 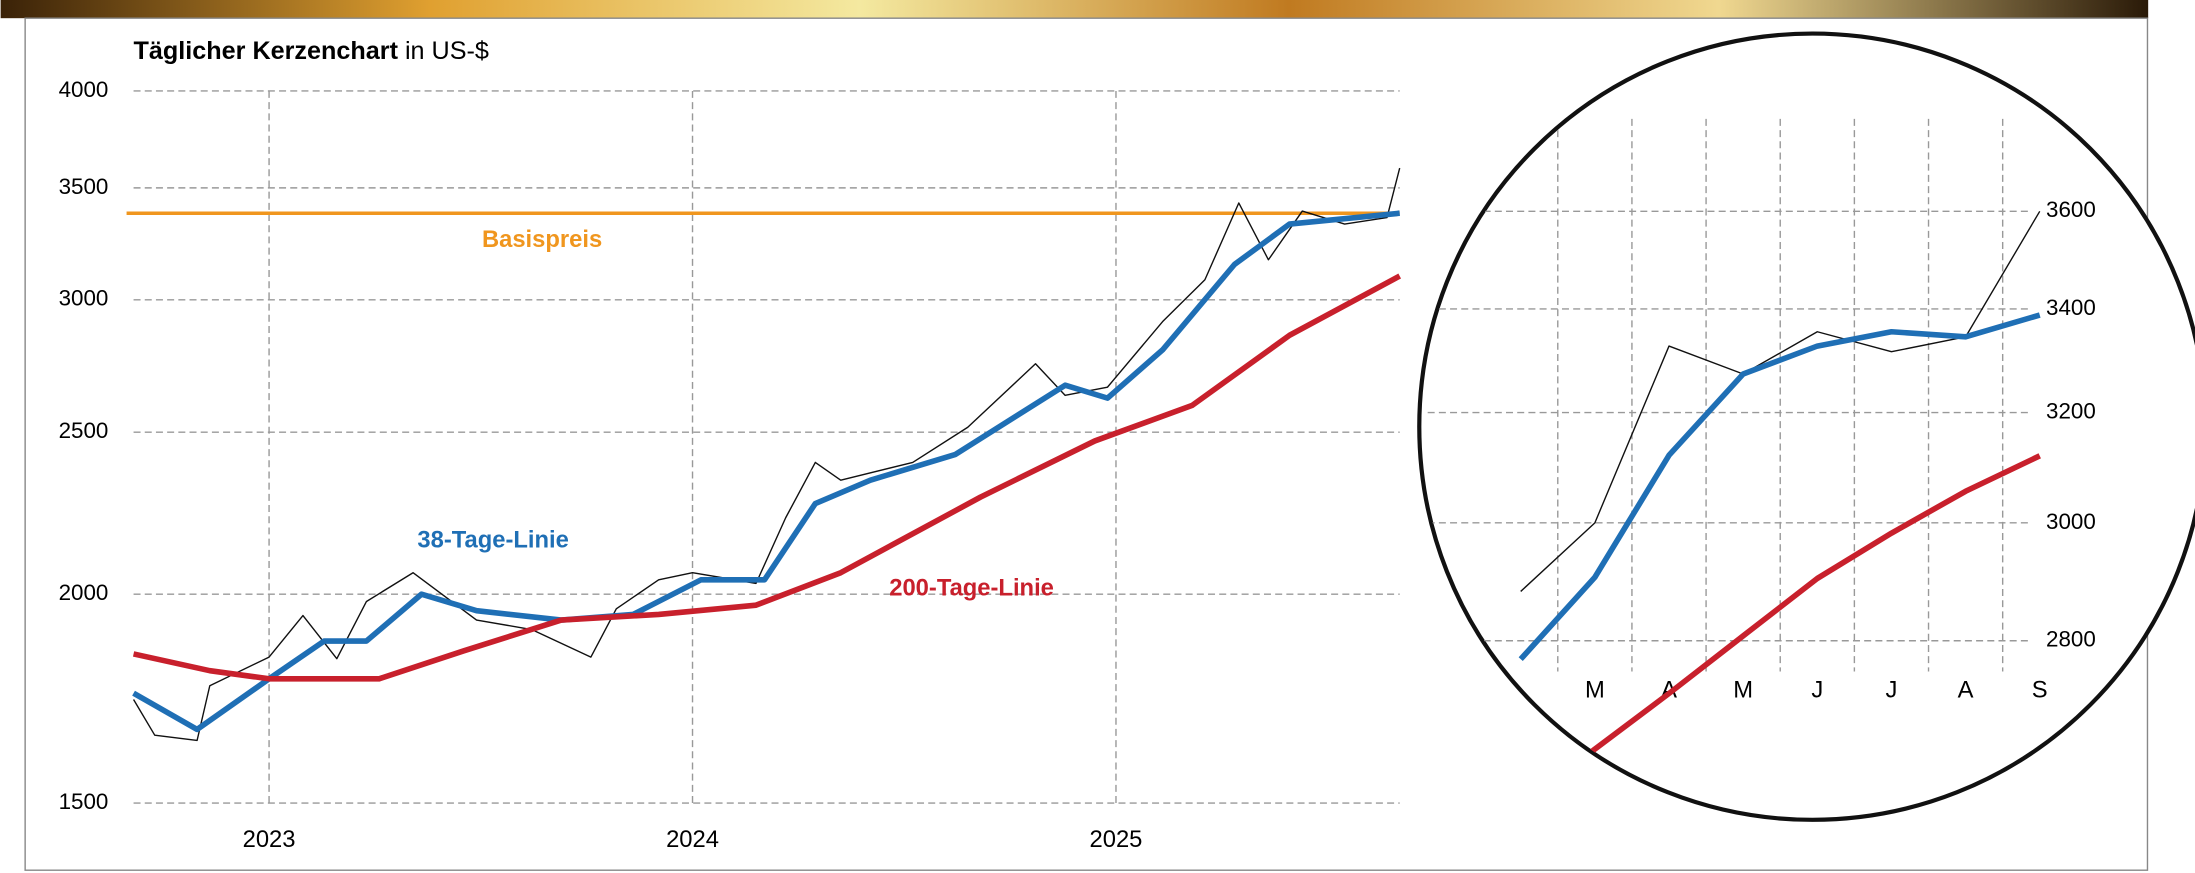 I want to click on annotation: 200-Tage-Linie, so click(x=971, y=587).